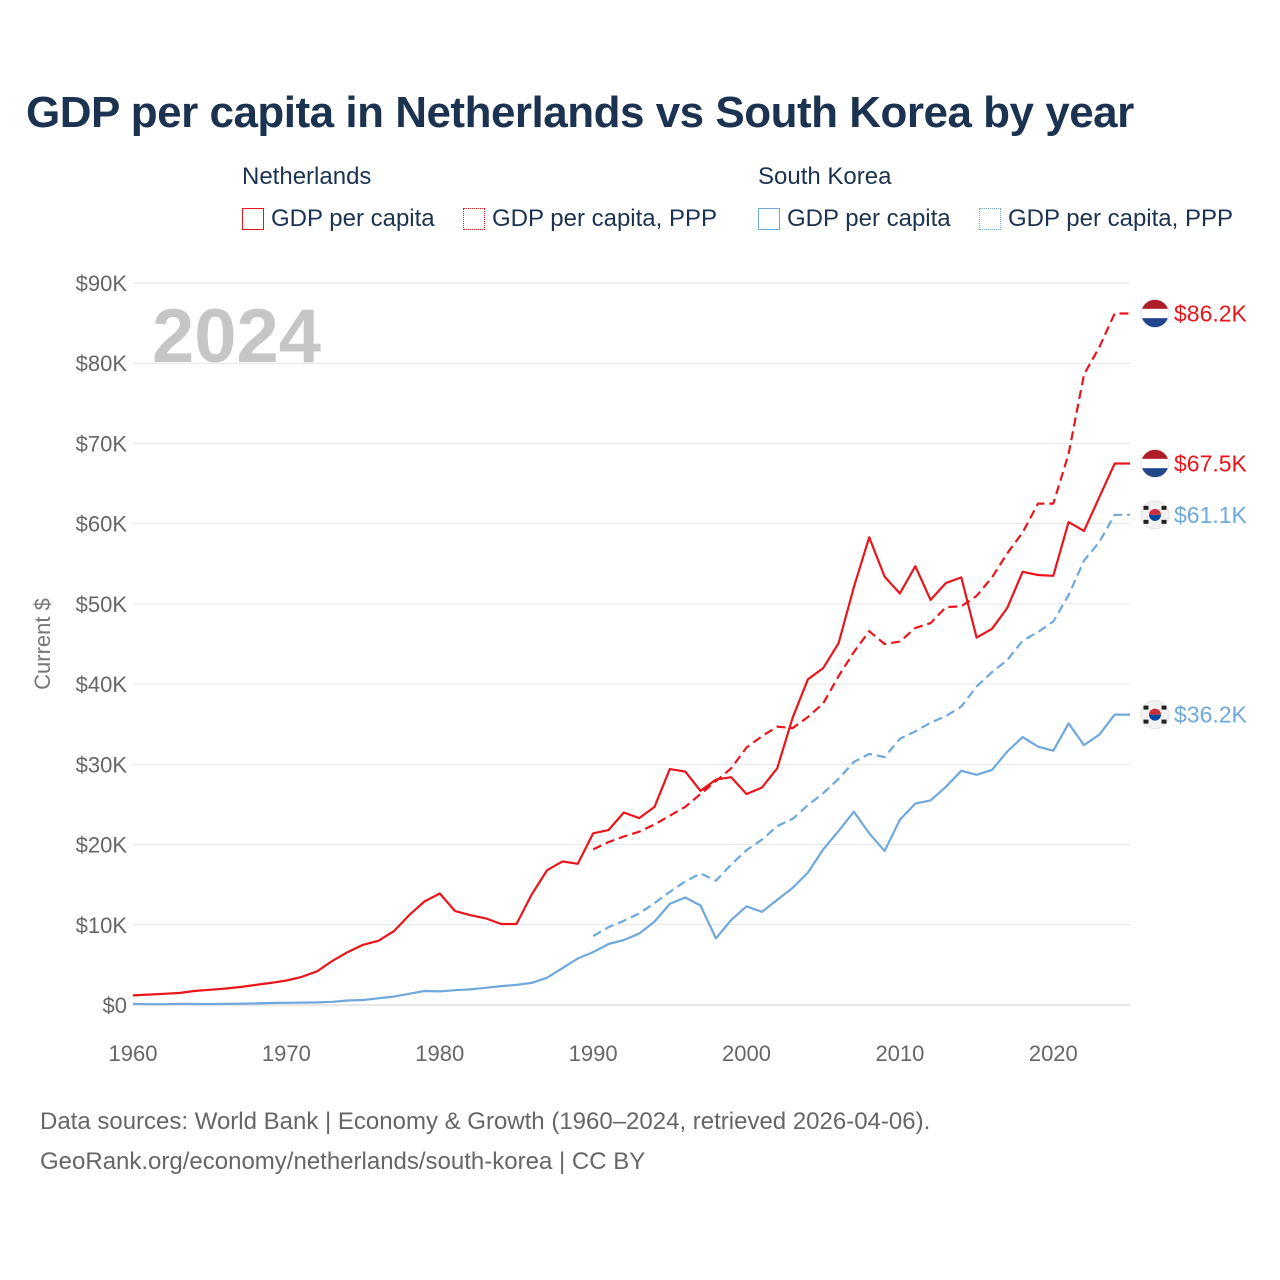  What do you see at coordinates (102, 363) in the screenshot?
I see `y-tick-label: $80K` at bounding box center [102, 363].